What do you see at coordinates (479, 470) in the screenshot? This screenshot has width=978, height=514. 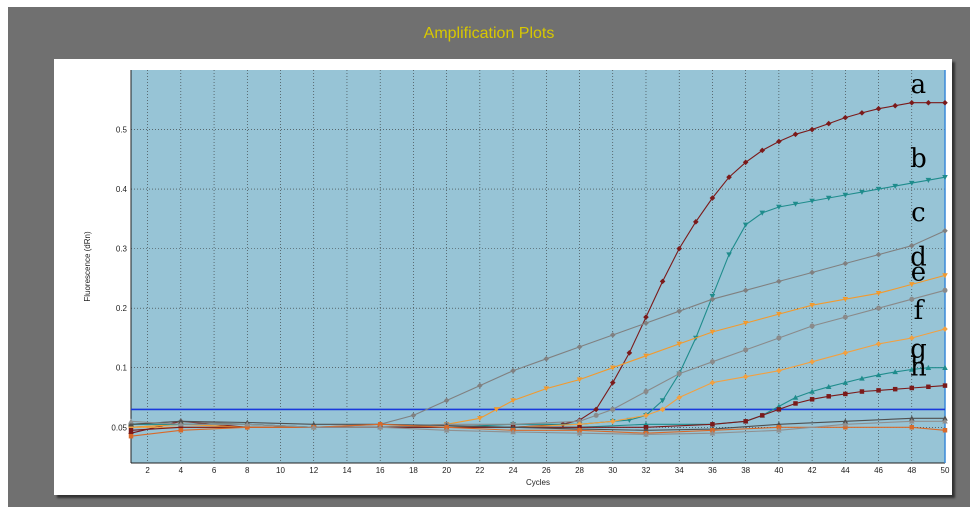 I see `x-tick-label: 22` at bounding box center [479, 470].